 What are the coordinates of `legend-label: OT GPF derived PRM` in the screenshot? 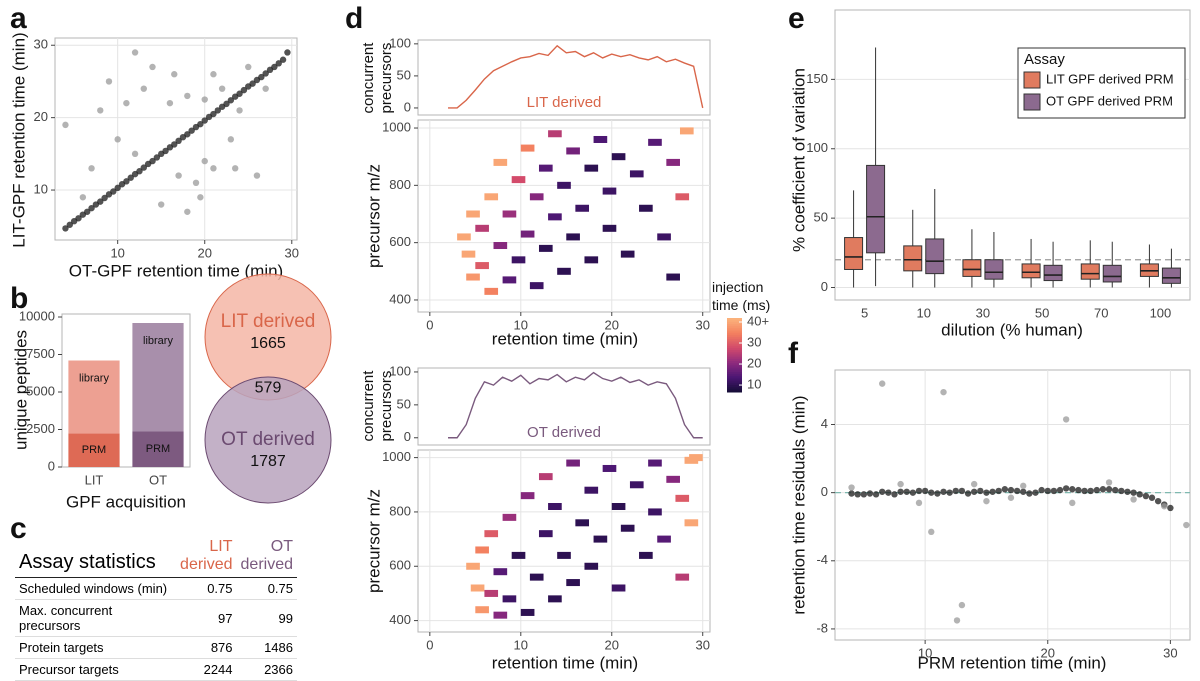 It's located at (1109, 100).